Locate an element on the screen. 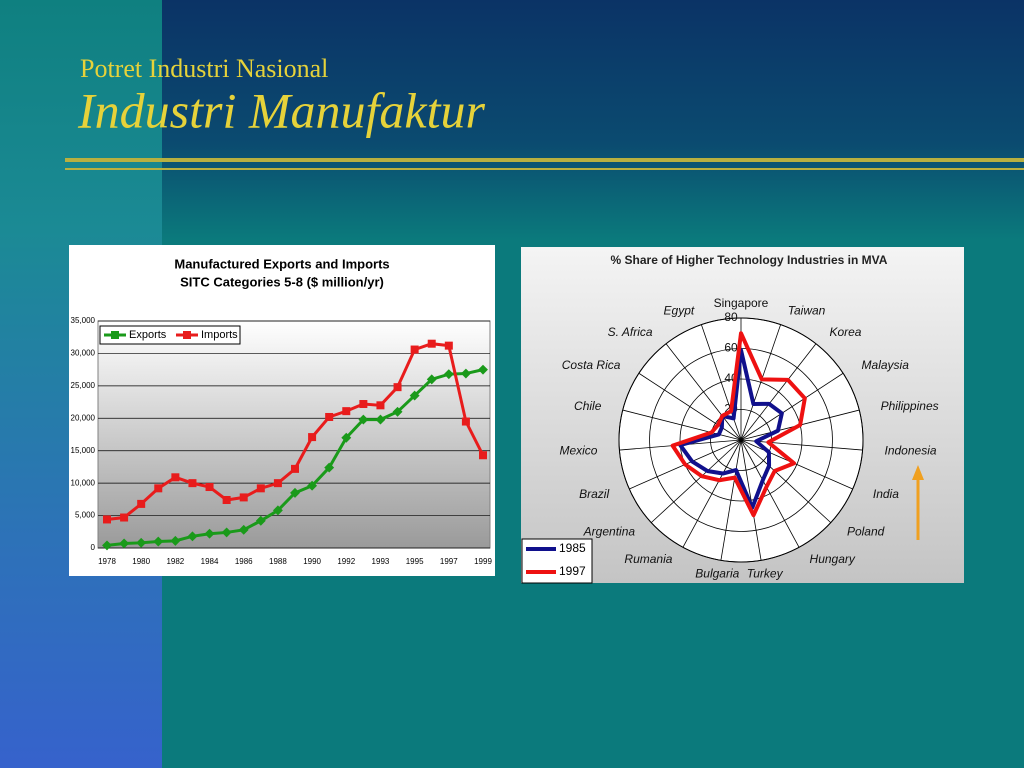 This screenshot has height=768, width=1024. x-tick-label: 1995 is located at coordinates (415, 561).